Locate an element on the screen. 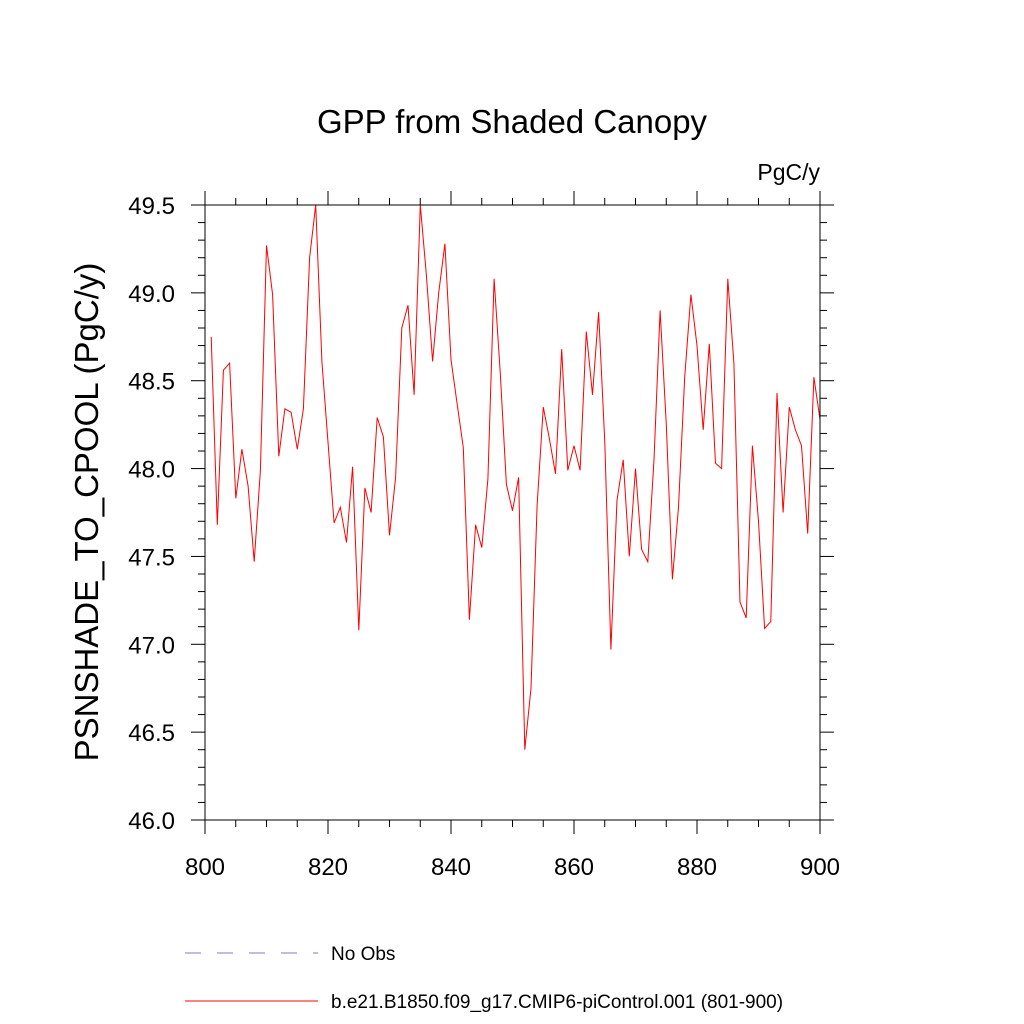  y-tick-label: 49.0 is located at coordinates (151, 294).